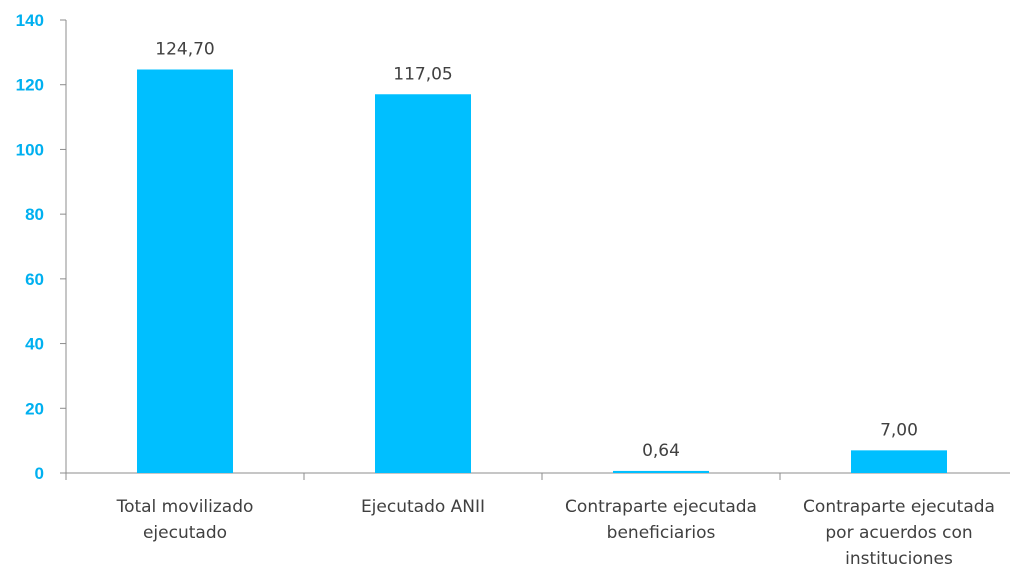  Describe the element at coordinates (39, 473) in the screenshot. I see `y-tick-label: 0` at that location.